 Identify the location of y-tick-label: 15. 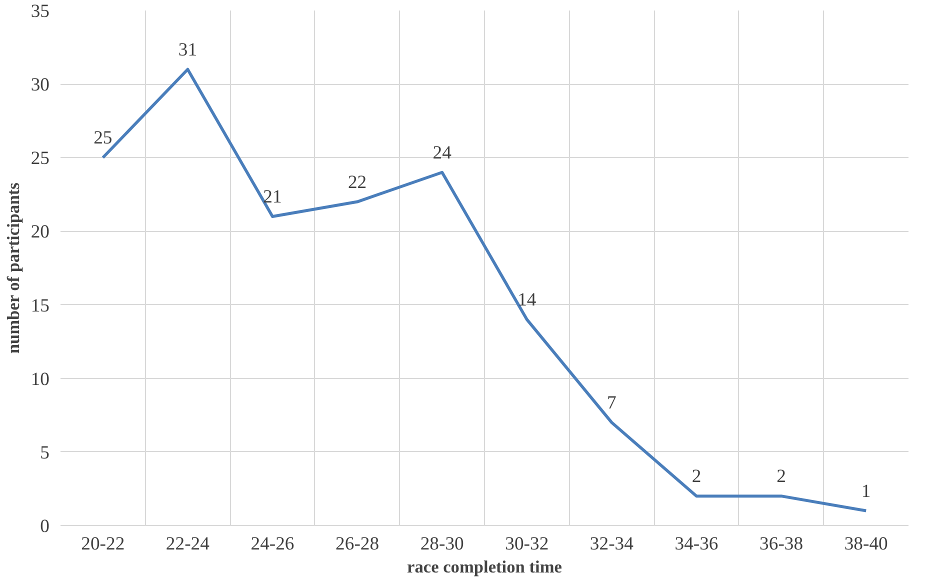
(40, 305).